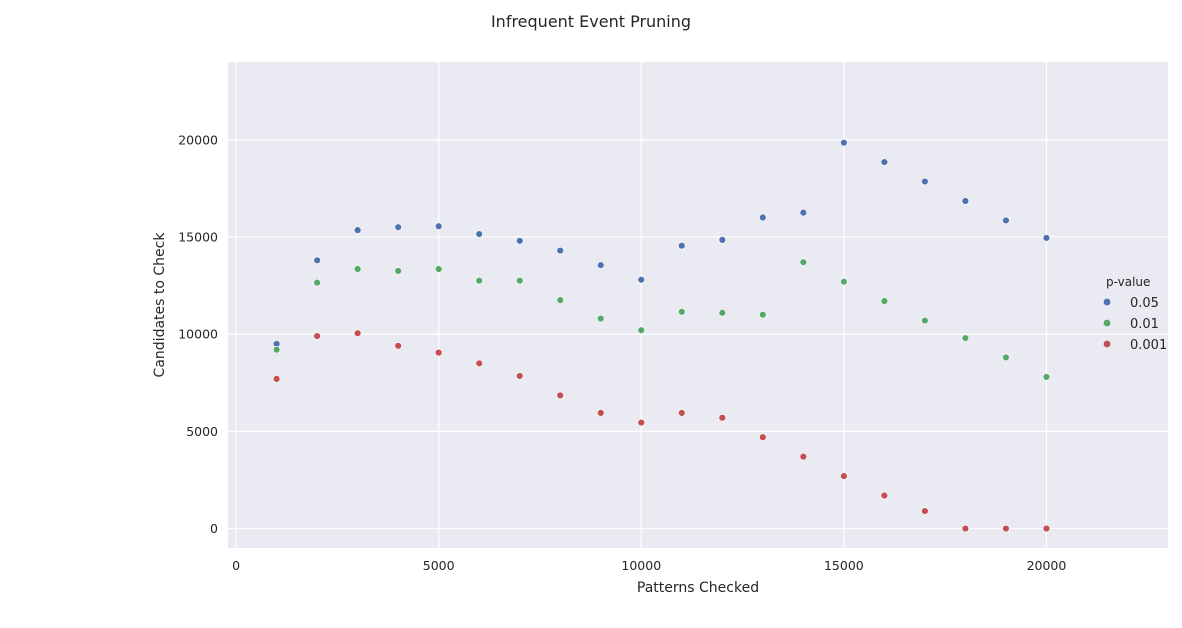  Describe the element at coordinates (1148, 345) in the screenshot. I see `legend-label-0.001: 0.001` at that location.